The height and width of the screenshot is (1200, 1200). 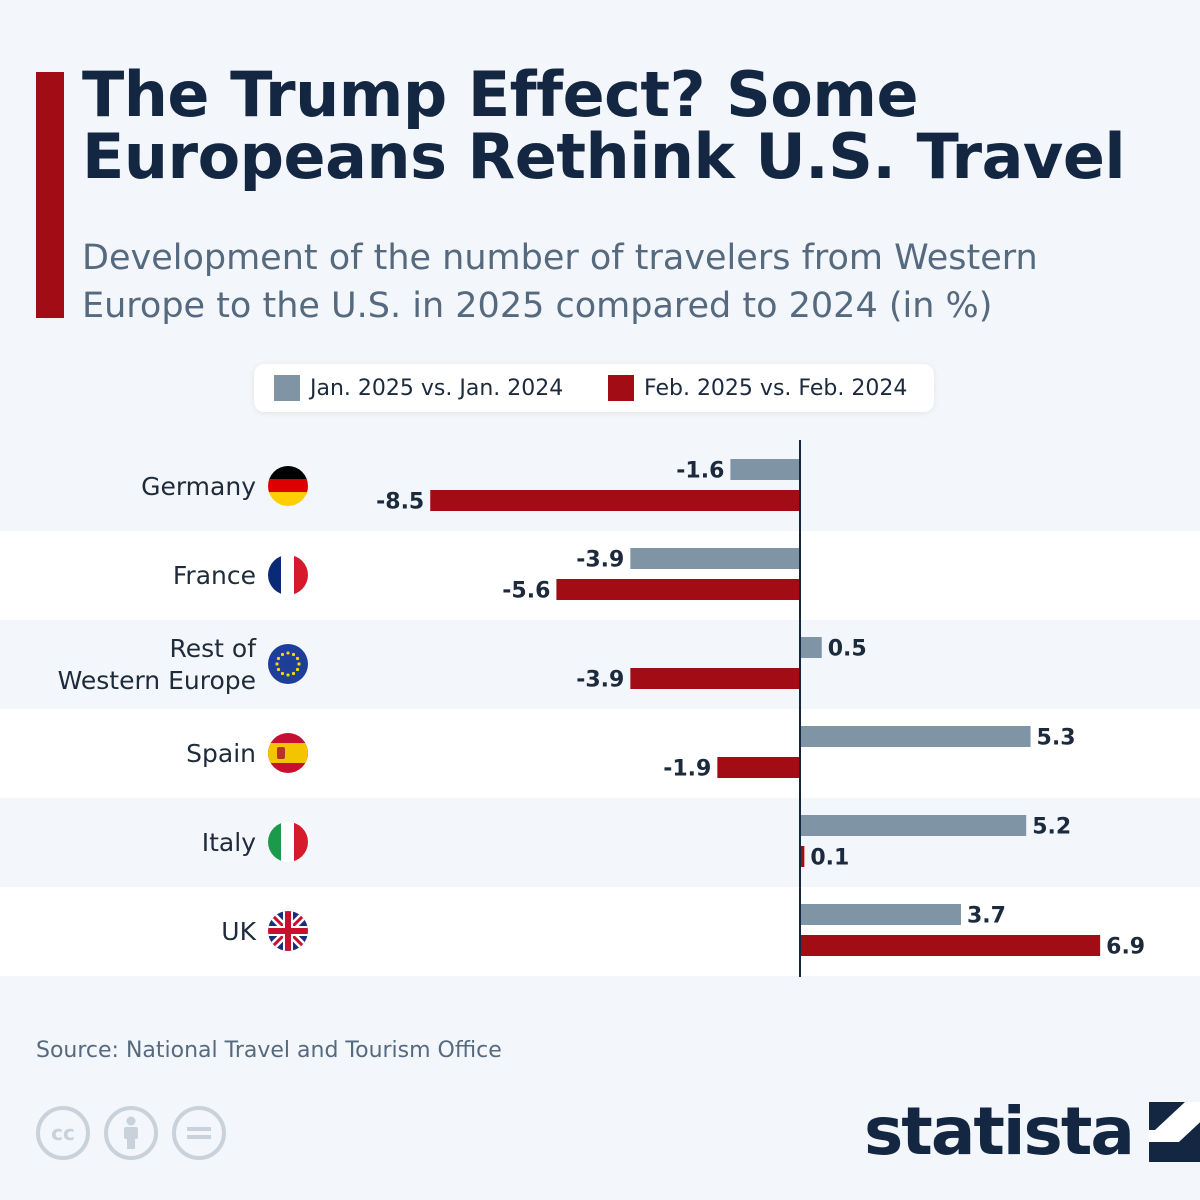 What do you see at coordinates (1056, 738) in the screenshot?
I see `bar-value-label: 5.3` at bounding box center [1056, 738].